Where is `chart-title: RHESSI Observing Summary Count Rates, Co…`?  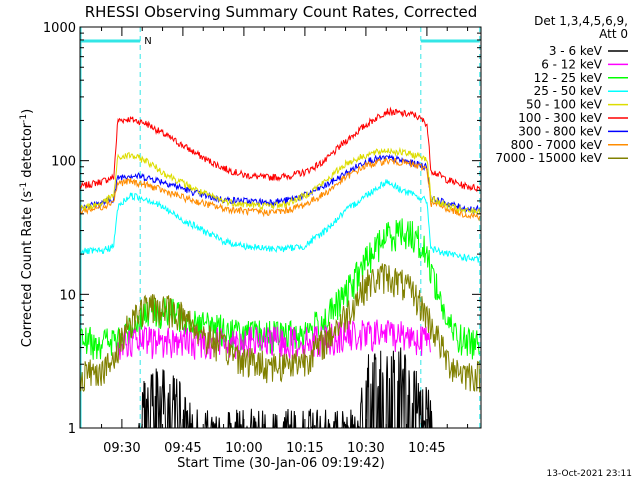 chart-title: RHESSI Observing Summary Count Rates, Co… is located at coordinates (281, 12).